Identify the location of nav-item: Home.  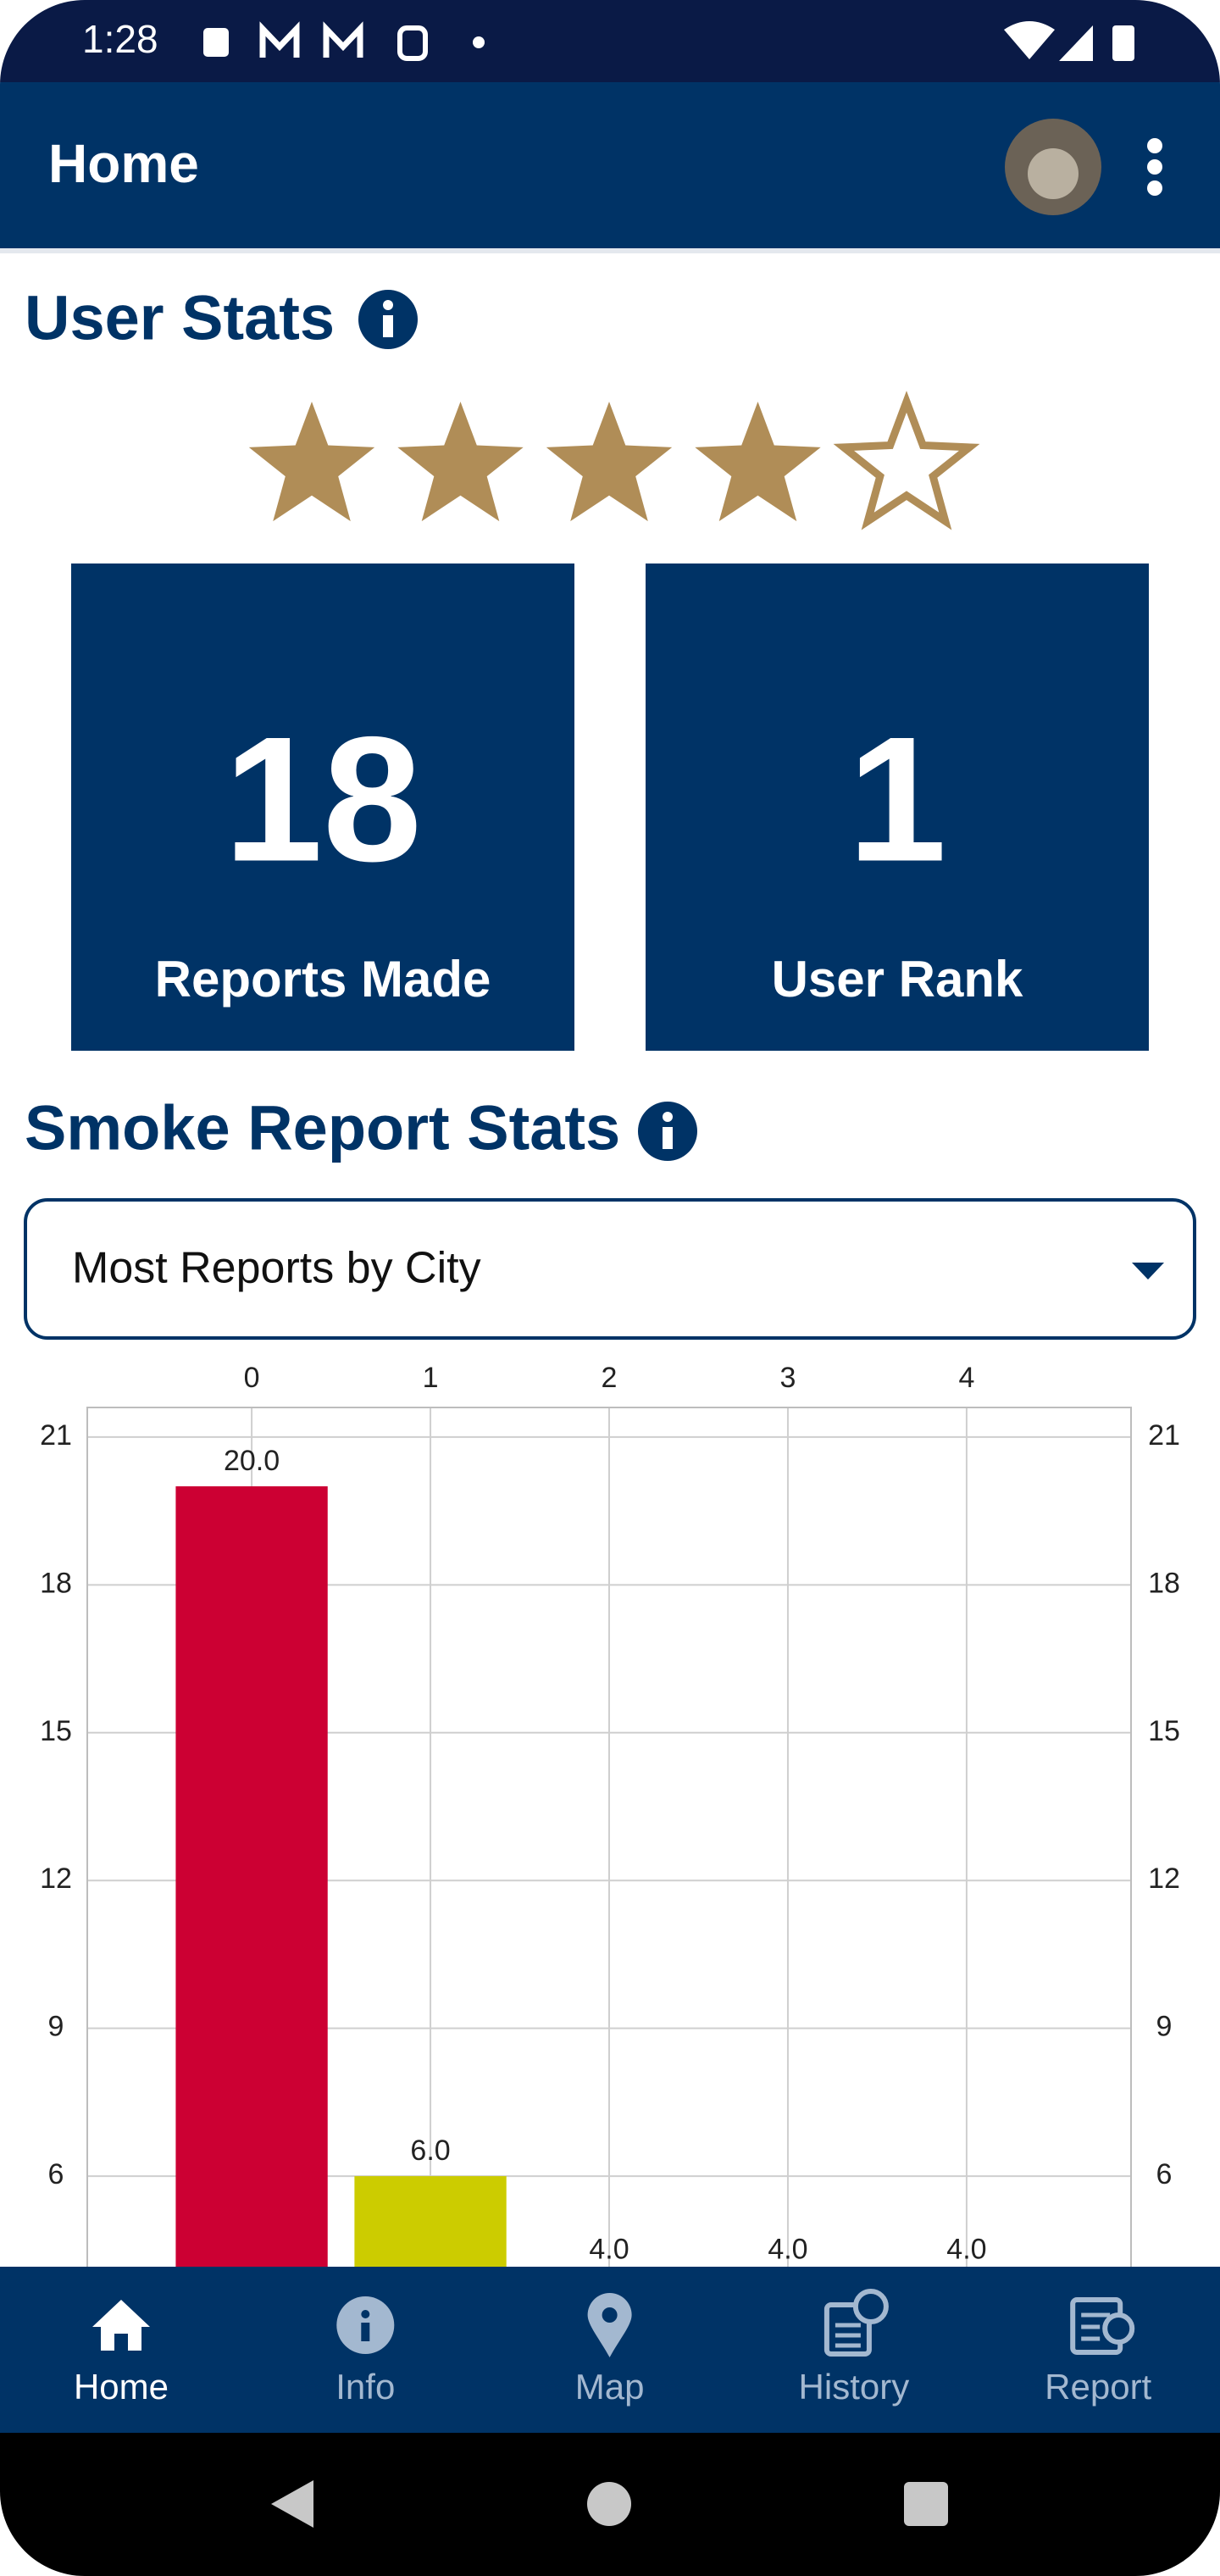
(121, 2353).